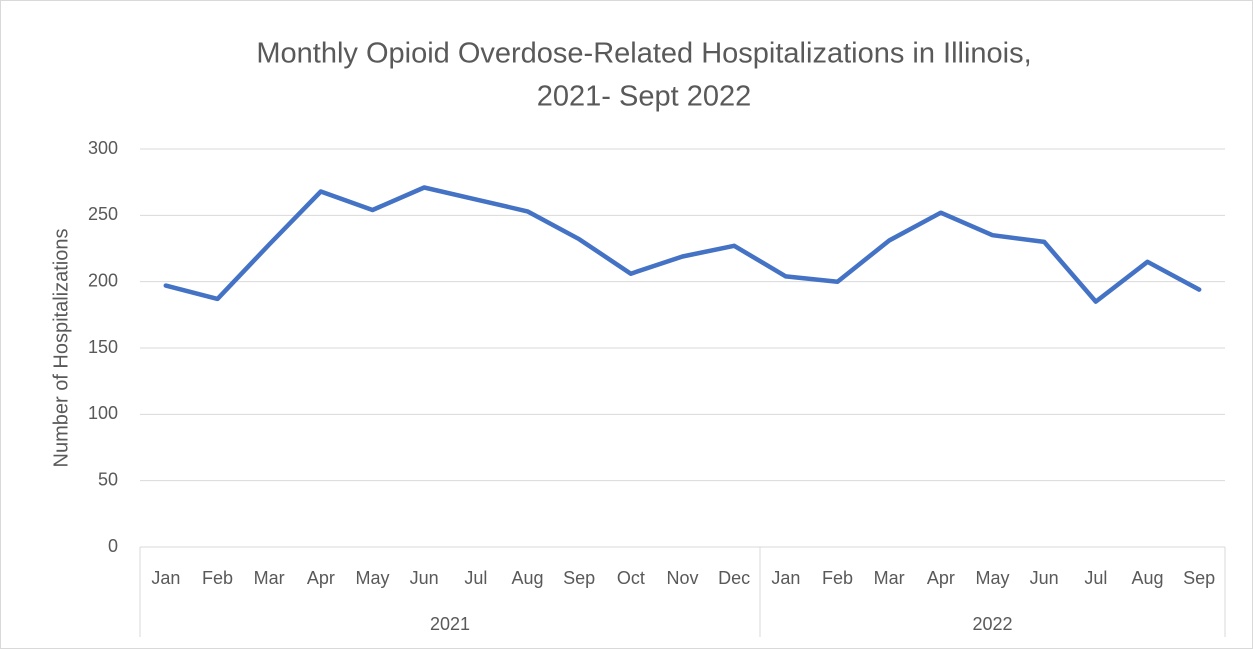 The height and width of the screenshot is (649, 1253). Describe the element at coordinates (450, 624) in the screenshot. I see `group-label: 2021` at that location.